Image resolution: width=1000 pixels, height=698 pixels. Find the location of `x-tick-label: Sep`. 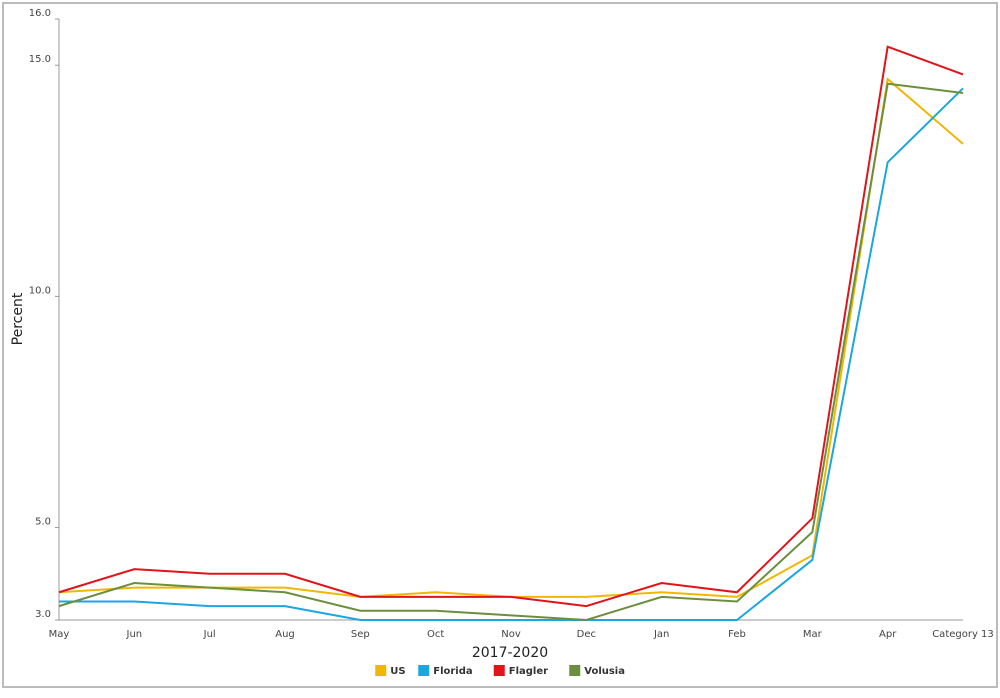

x-tick-label: Sep is located at coordinates (360, 634).